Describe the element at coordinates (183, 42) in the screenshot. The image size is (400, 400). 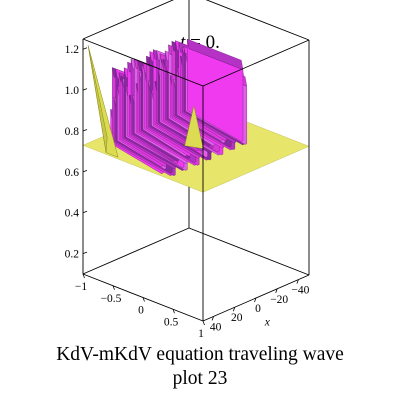
I see `title-variable: t` at that location.